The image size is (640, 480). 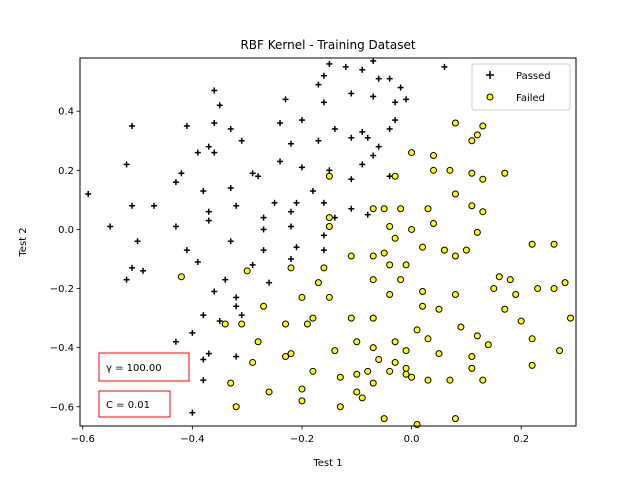 I want to click on legend: Passed Failed, so click(x=521, y=87).